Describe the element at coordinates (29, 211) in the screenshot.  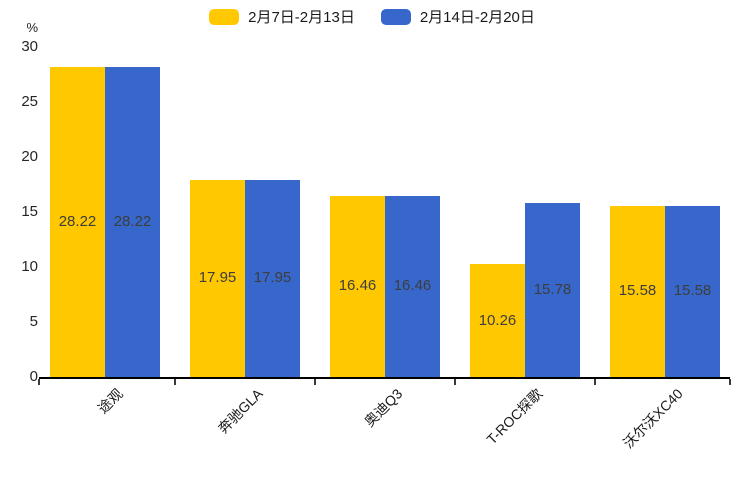
I see `y-tick-label: 15` at that location.